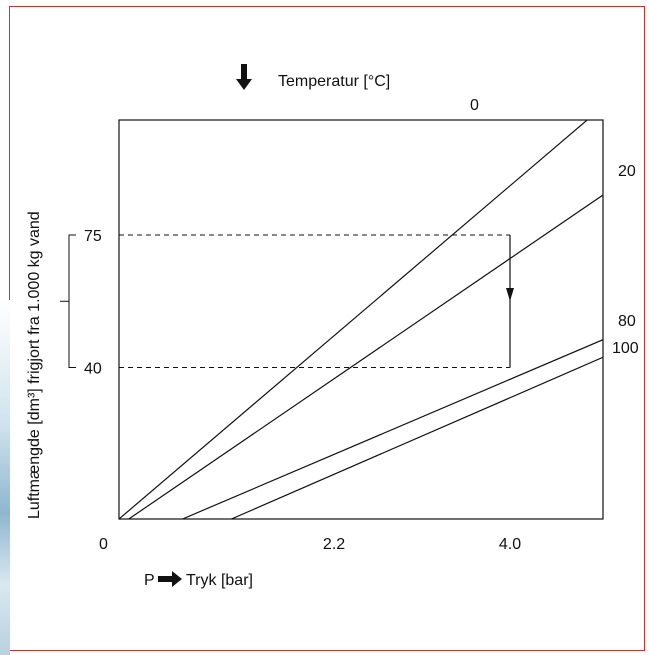 This screenshot has width=649, height=655. I want to click on temperature-down-arrow-icon, so click(244, 77).